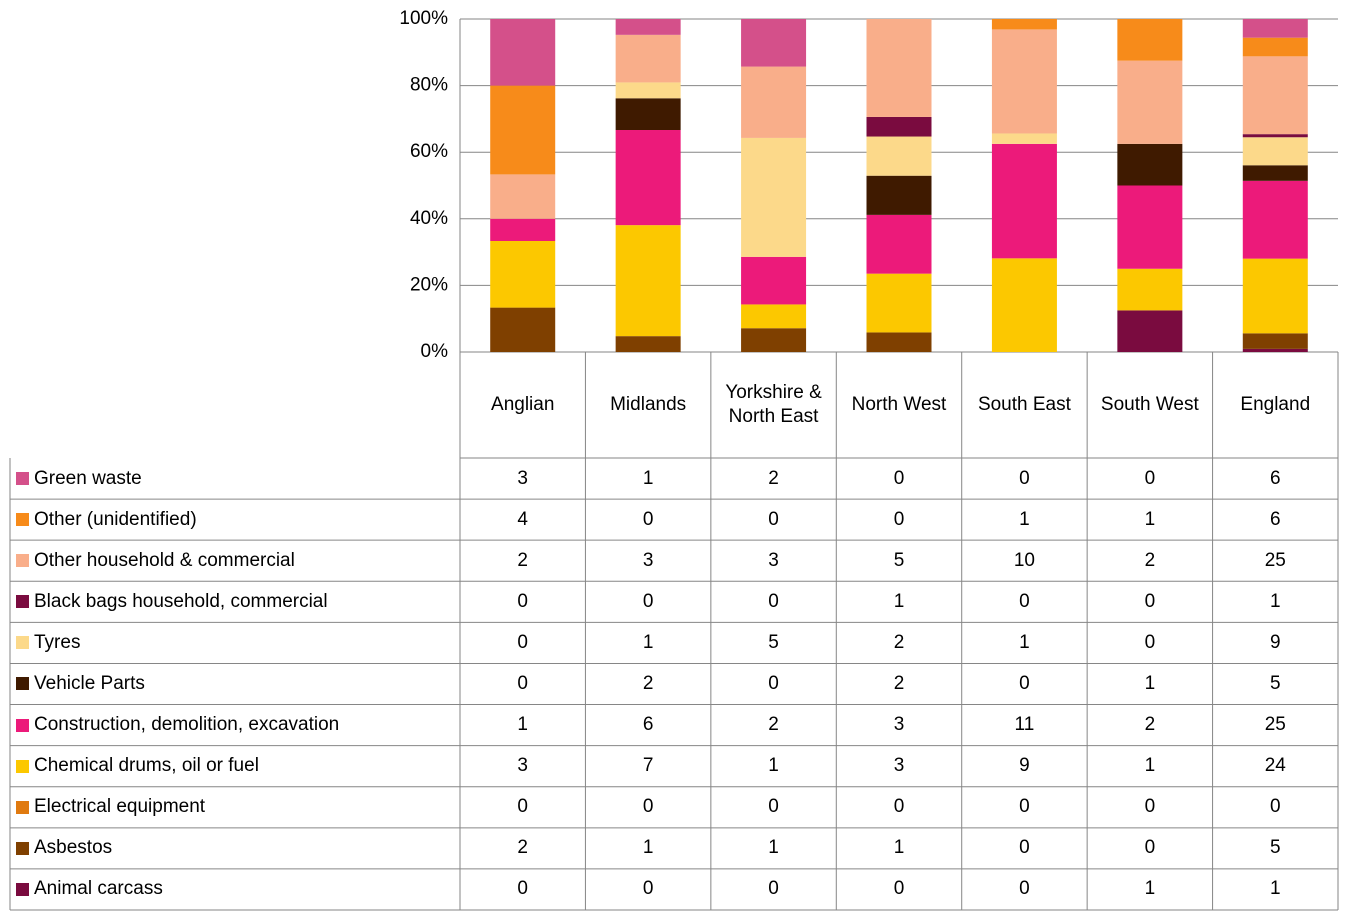  I want to click on legend-label: Animal carcass, so click(98, 889).